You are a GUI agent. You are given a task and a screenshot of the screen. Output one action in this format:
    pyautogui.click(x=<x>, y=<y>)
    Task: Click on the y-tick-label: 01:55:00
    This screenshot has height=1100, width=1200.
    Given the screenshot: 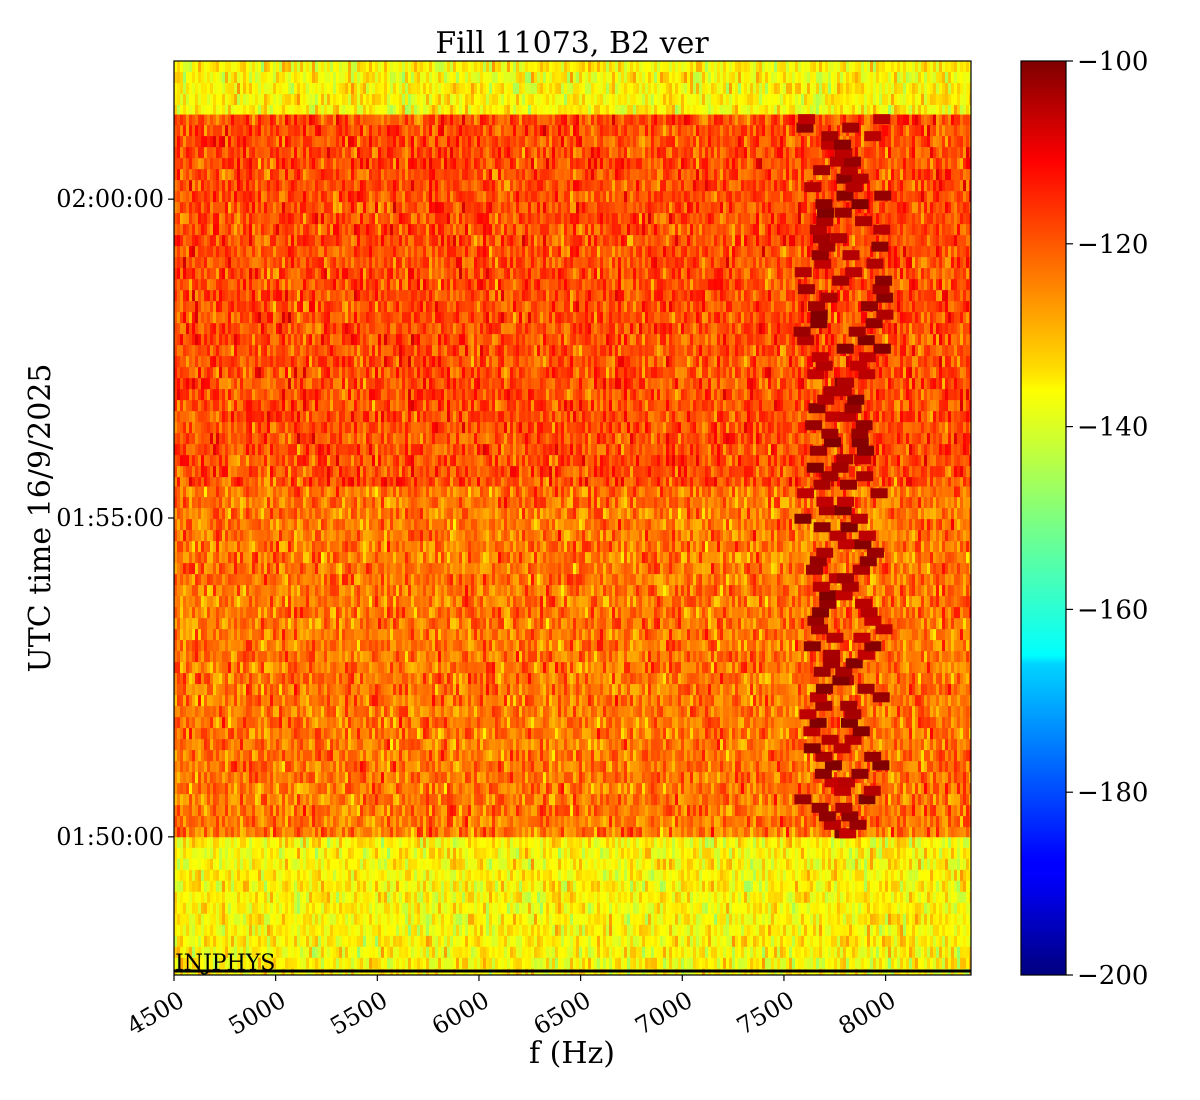 What is the action you would take?
    pyautogui.click(x=110, y=518)
    